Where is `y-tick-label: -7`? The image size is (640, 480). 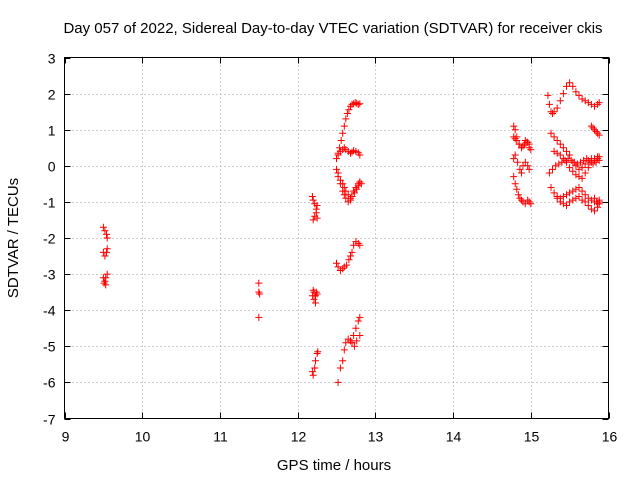 y-tick-label: -7 is located at coordinates (49, 420).